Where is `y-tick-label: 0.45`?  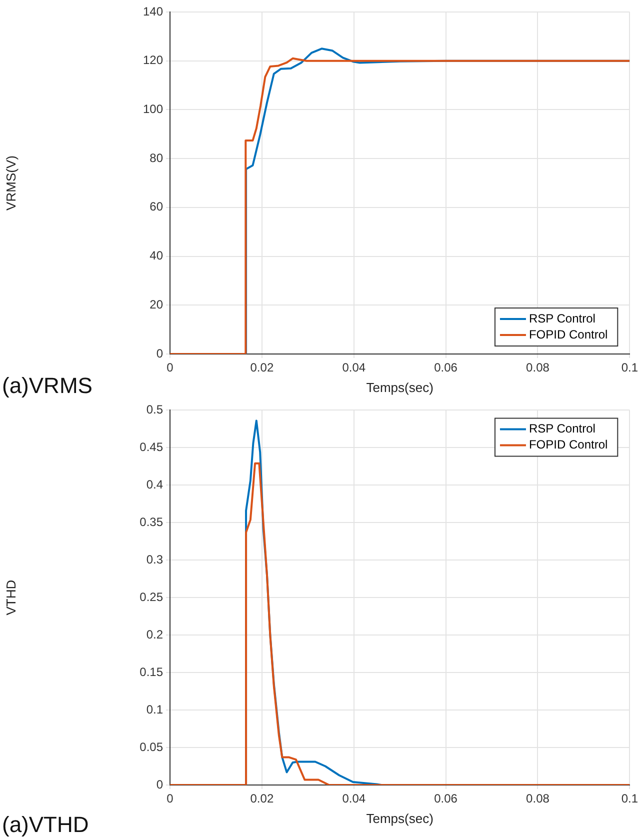
y-tick-label: 0.45 is located at coordinates (152, 447).